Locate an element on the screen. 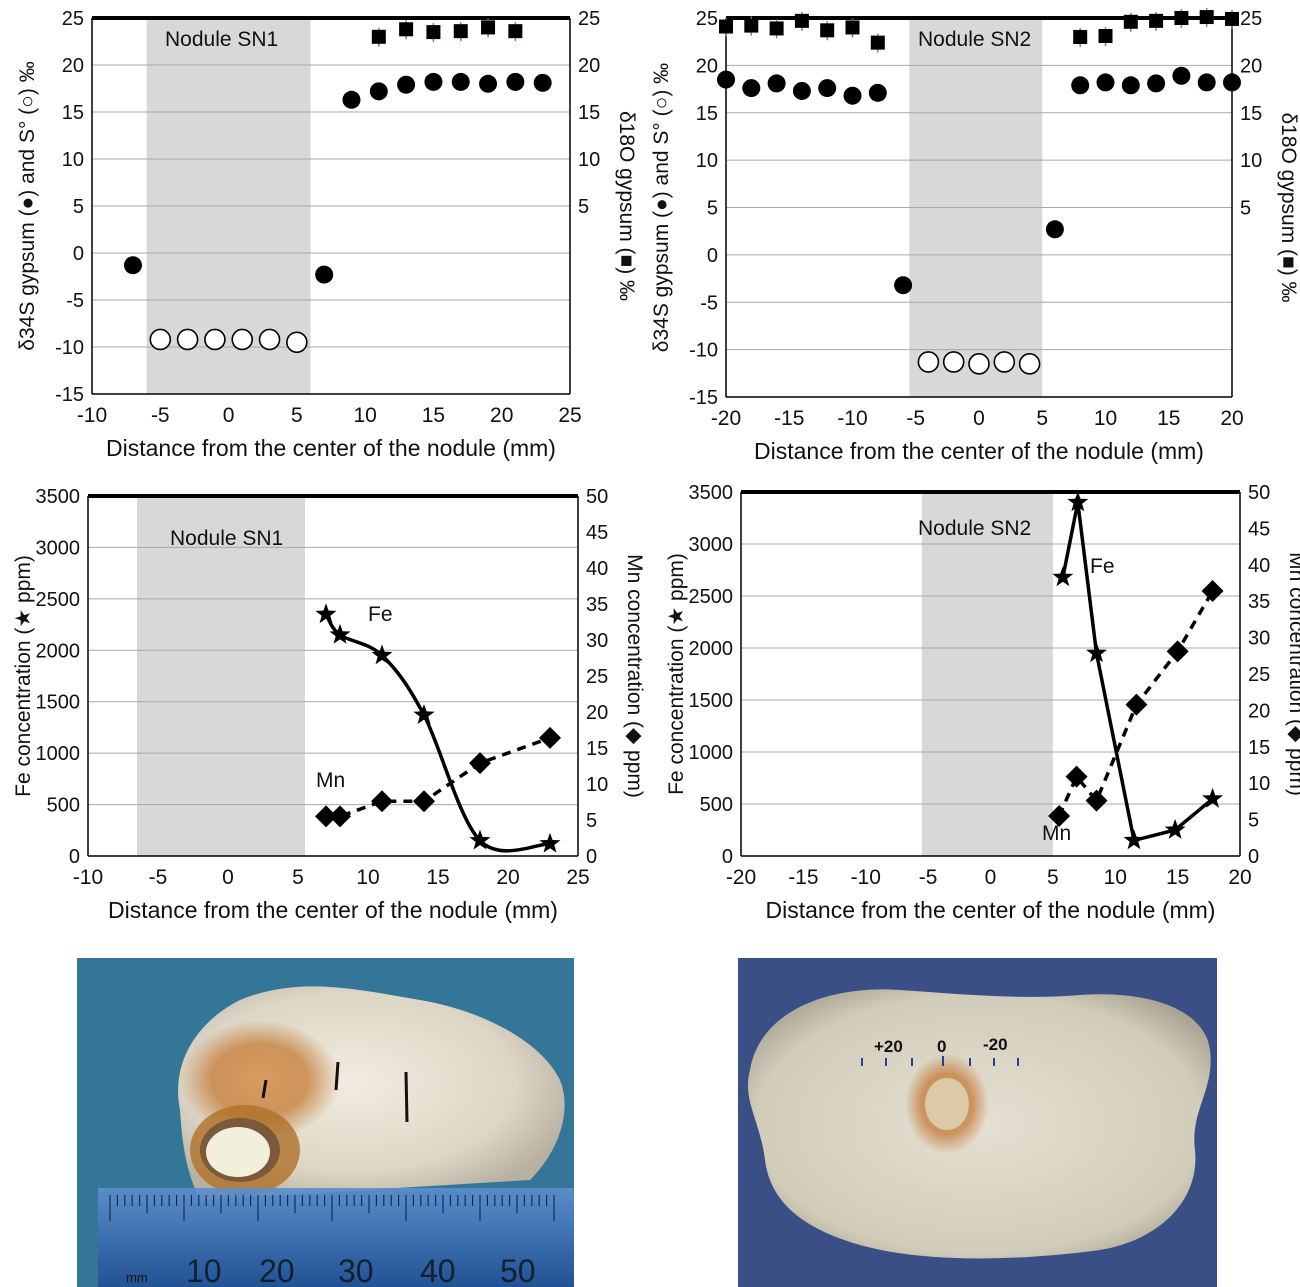 The width and height of the screenshot is (1300, 1287). y-tick-label-left: 25 is located at coordinates (707, 19).